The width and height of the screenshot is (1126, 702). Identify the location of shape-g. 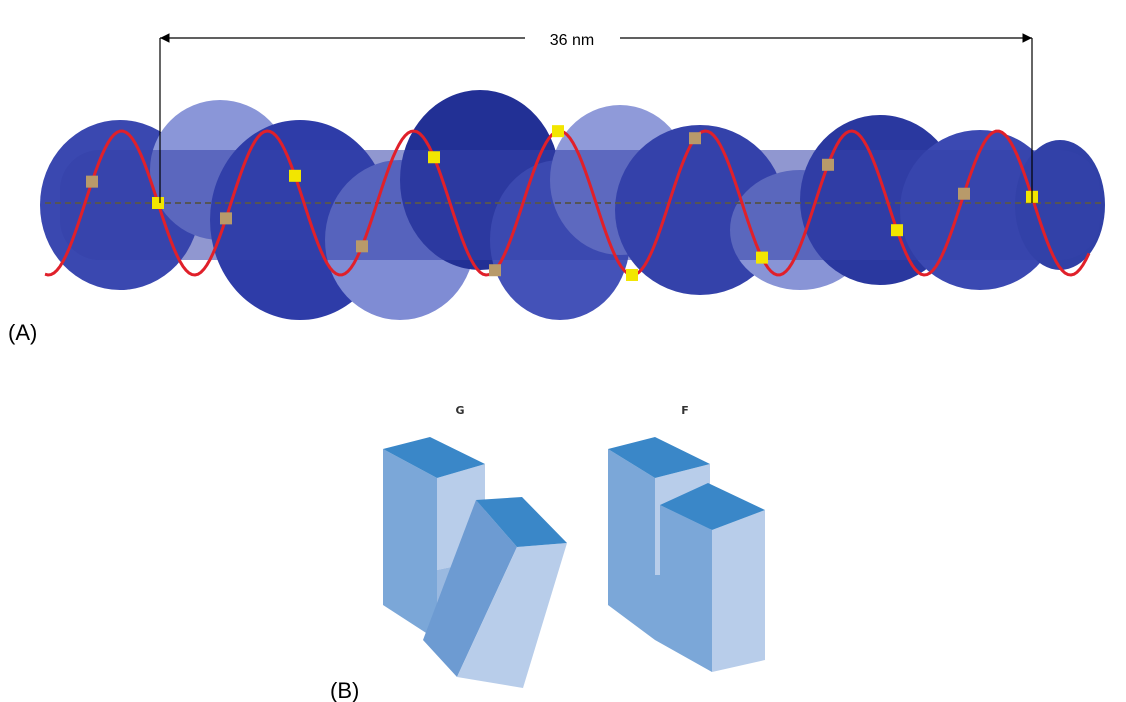
(475, 562).